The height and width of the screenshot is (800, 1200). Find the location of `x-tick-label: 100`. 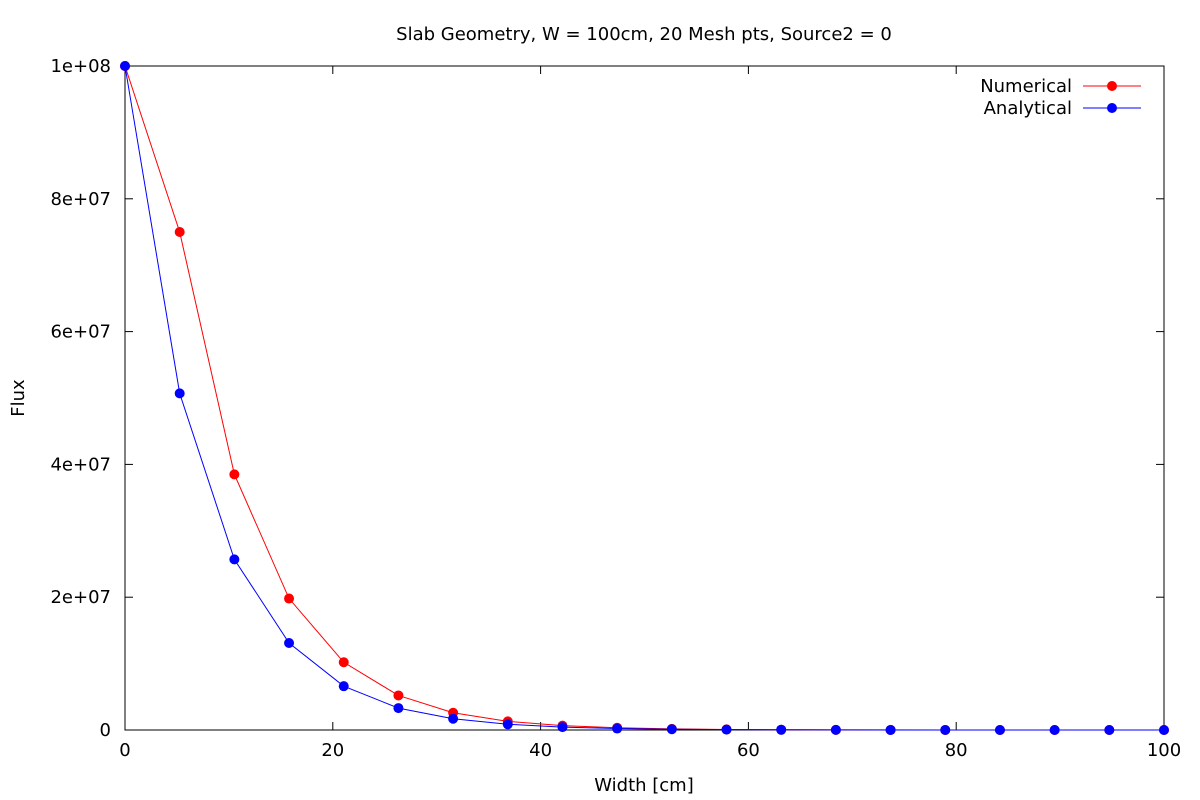

x-tick-label: 100 is located at coordinates (1164, 750).